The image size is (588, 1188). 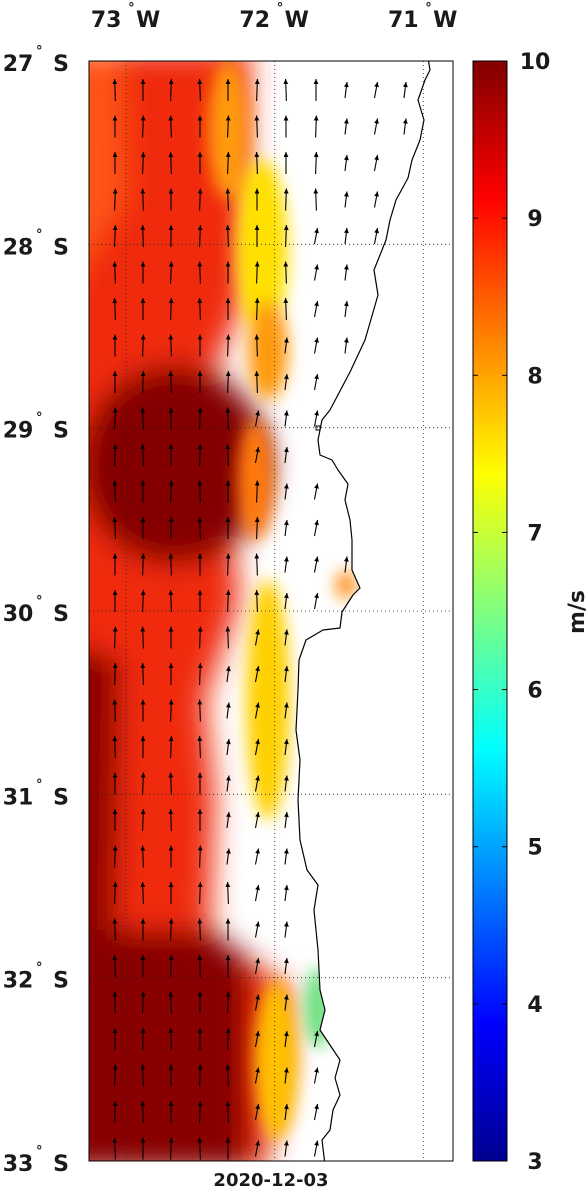 What do you see at coordinates (254, 20) in the screenshot?
I see `longitude-label: 72` at bounding box center [254, 20].